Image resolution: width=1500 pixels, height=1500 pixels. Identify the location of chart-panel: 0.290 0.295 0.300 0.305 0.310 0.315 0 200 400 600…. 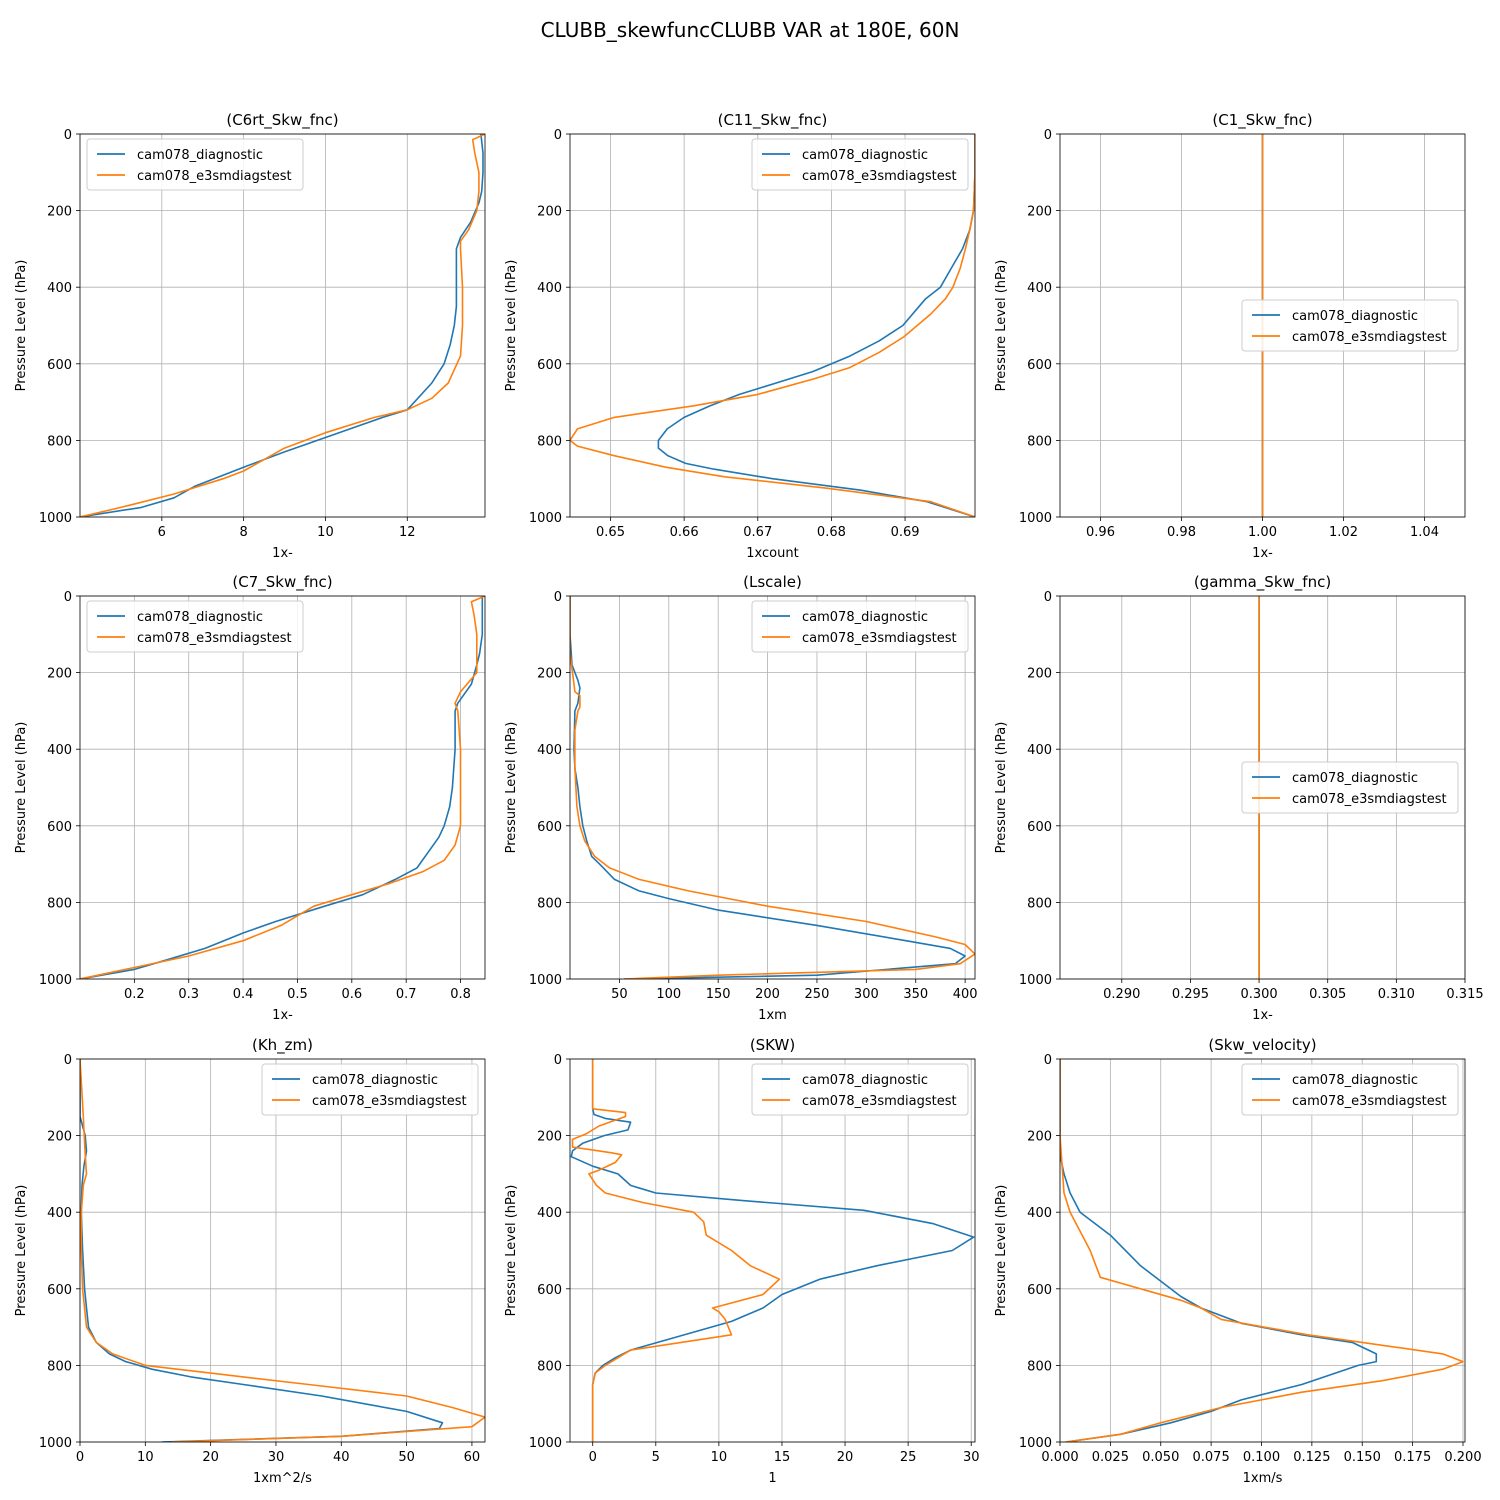
(1239, 798).